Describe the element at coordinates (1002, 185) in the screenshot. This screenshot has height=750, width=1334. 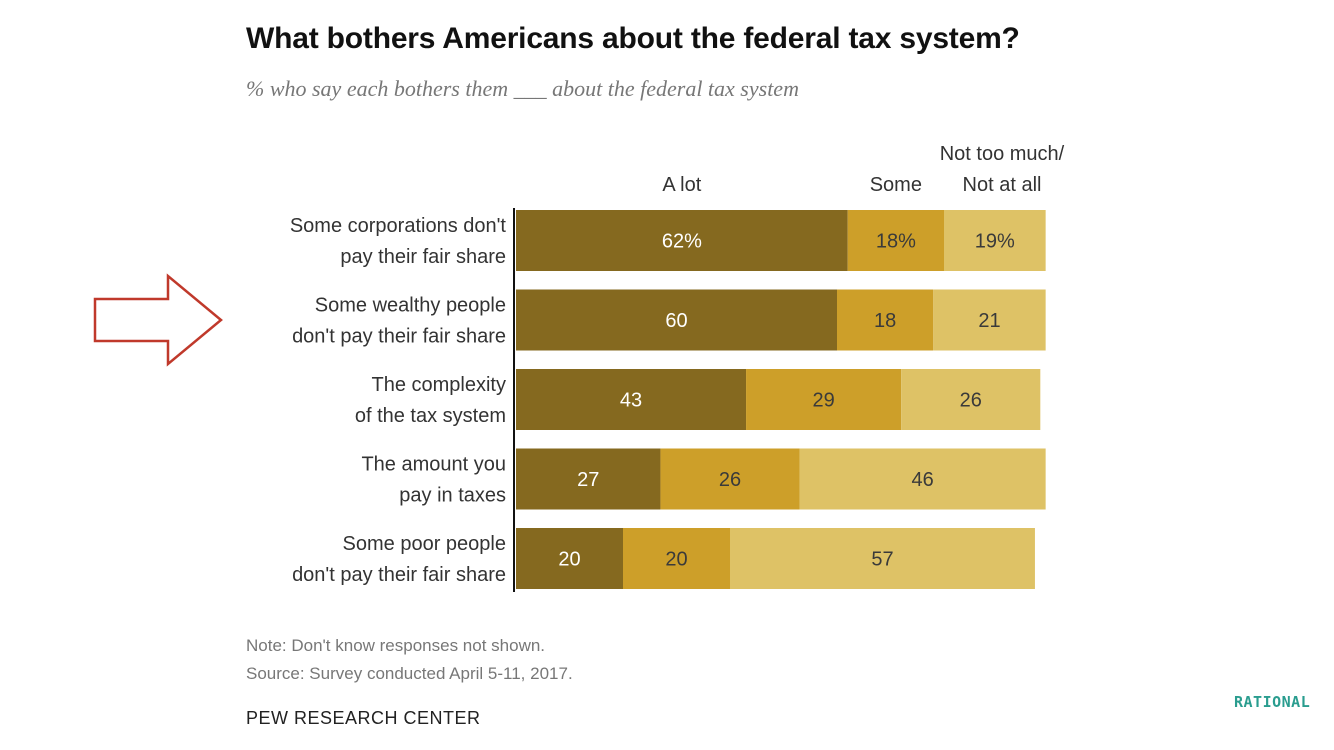
I see `legend-label-not-at-all: Not at all` at that location.